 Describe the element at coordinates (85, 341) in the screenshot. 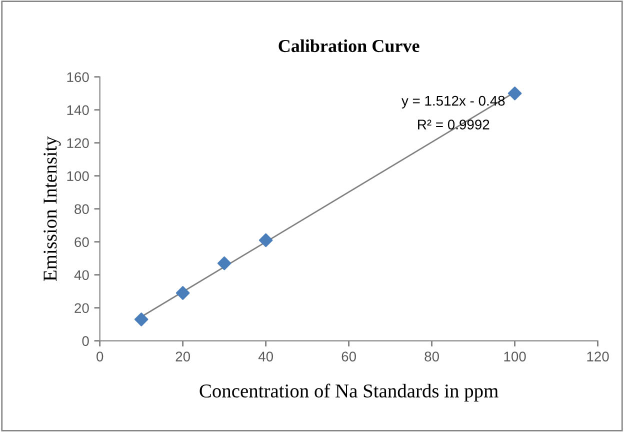

I see `y-tick-label: 0` at that location.